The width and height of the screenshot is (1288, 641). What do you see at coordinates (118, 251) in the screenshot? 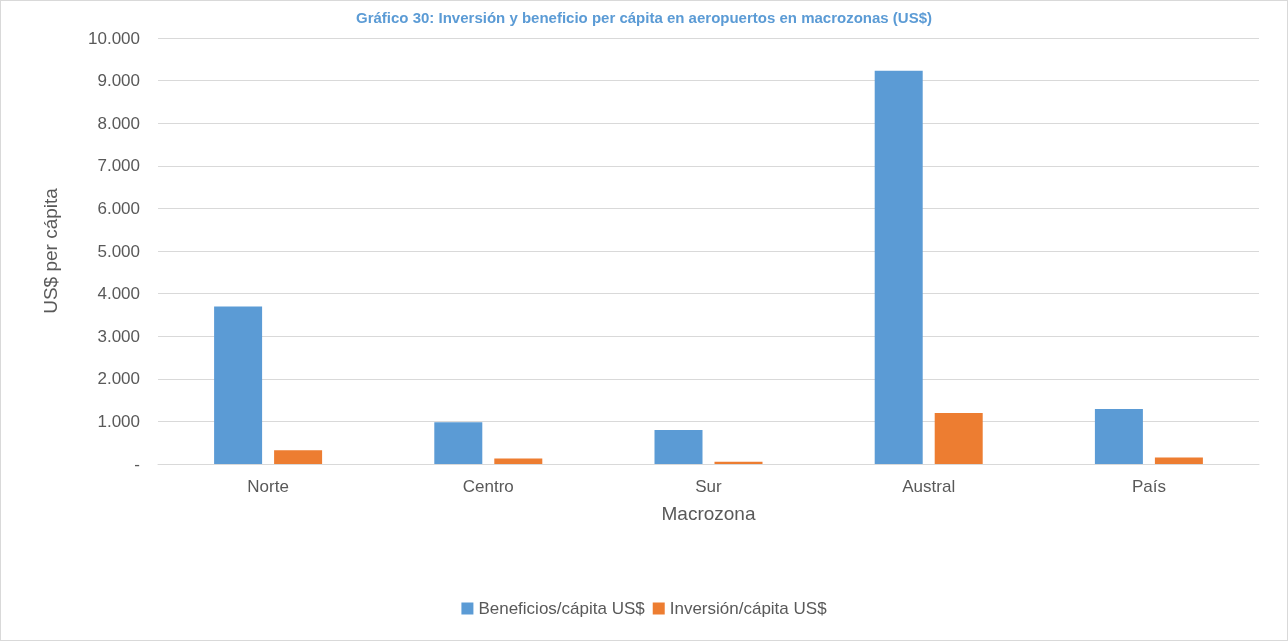
I see `y-tick-label: 5.000` at bounding box center [118, 251].